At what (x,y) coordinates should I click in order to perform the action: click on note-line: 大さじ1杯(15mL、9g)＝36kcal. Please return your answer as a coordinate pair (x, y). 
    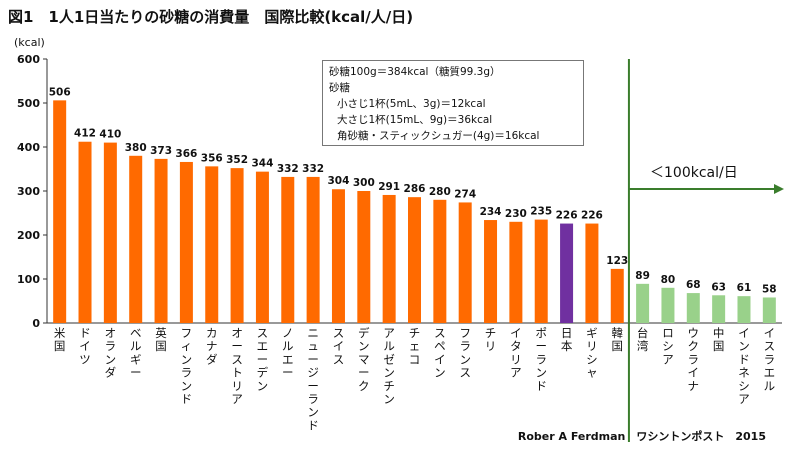
    Looking at the image, I should click on (415, 120).